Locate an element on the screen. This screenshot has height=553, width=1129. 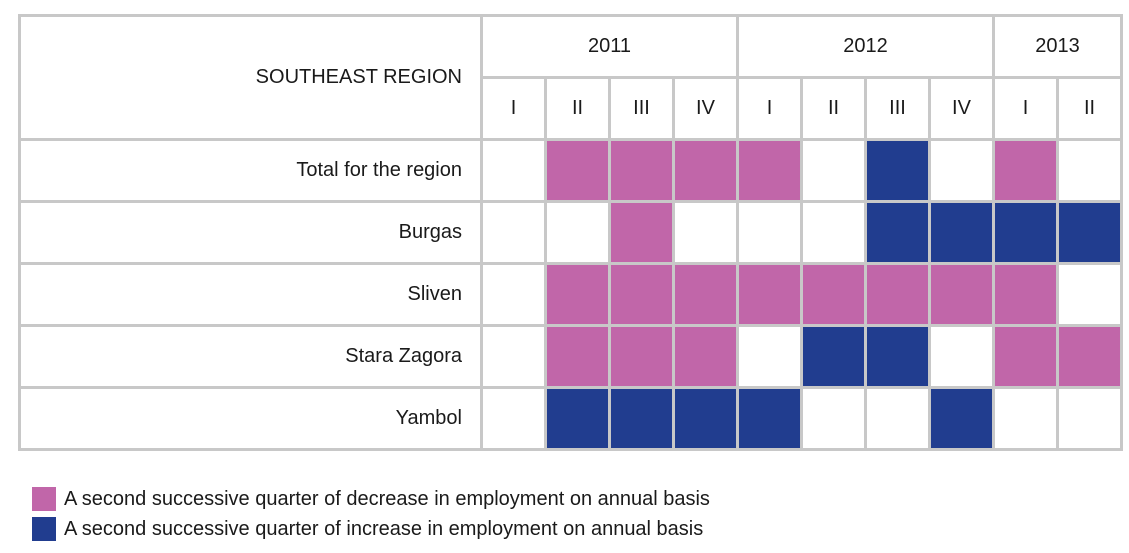
table-row: Total for the region is located at coordinates (570, 170).